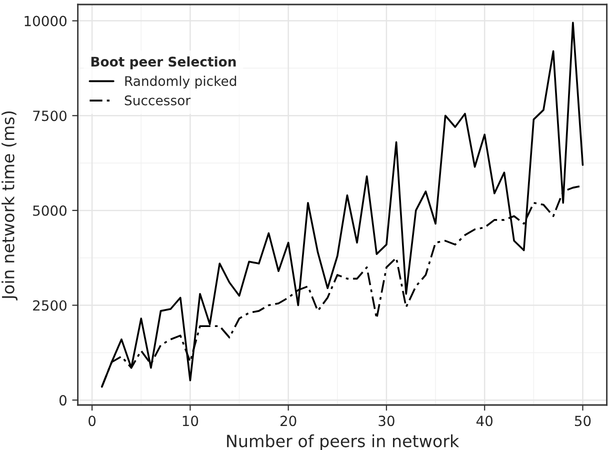 The width and height of the screenshot is (608, 450). I want to click on x-tick-label: 30, so click(386, 421).